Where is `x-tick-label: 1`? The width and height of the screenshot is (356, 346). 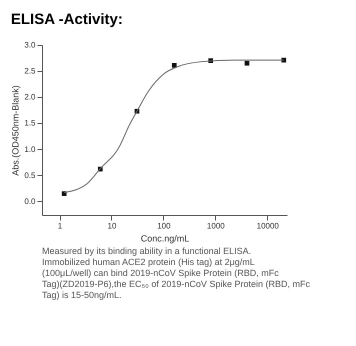
x-tick-label: 1 is located at coordinates (60, 226).